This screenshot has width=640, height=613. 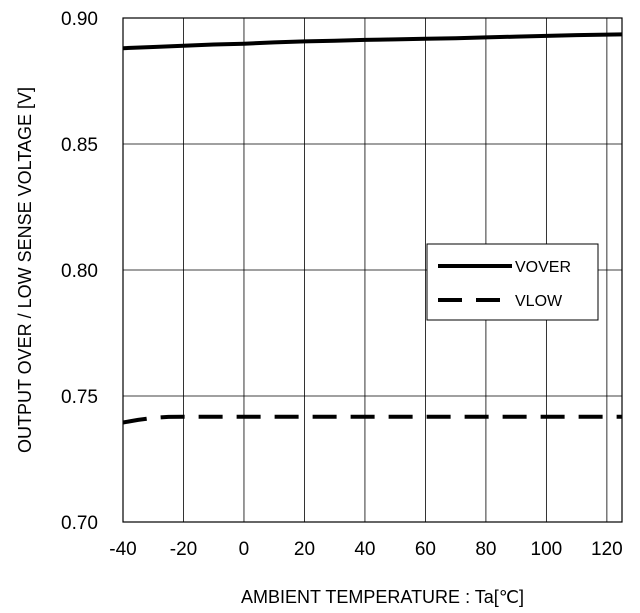 I want to click on y-tick-label: 0.80, so click(x=79, y=271).